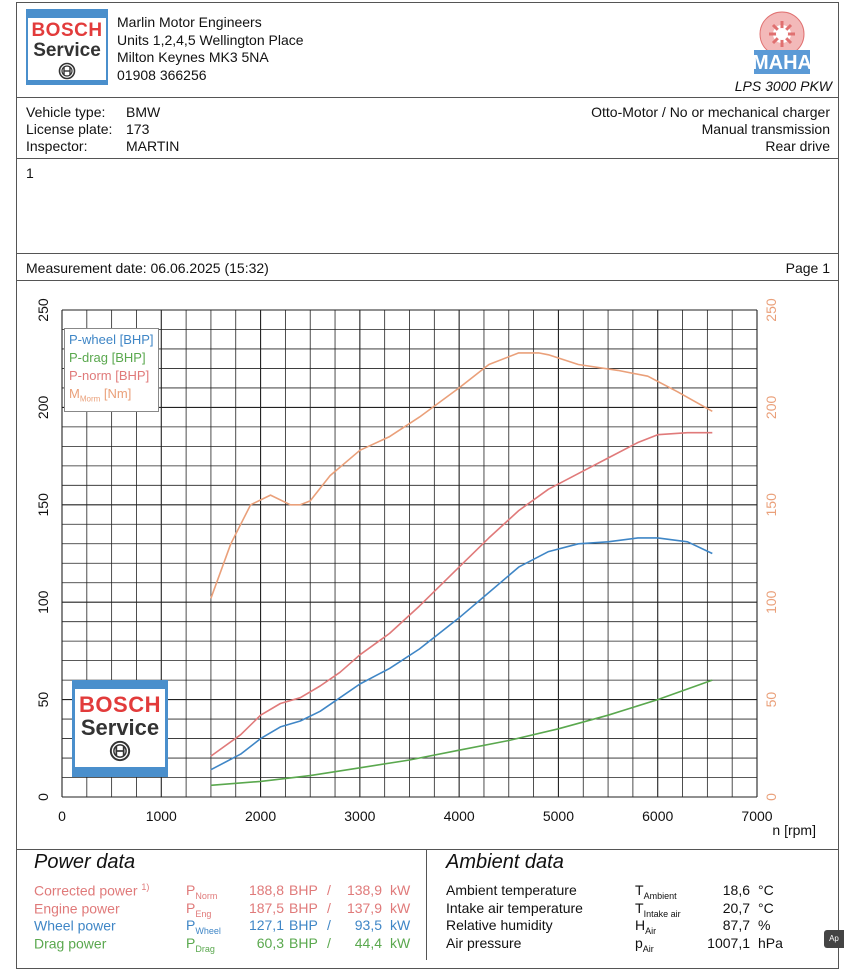 The height and width of the screenshot is (969, 844). What do you see at coordinates (794, 830) in the screenshot?
I see `x-axis-label: n [rpm]` at bounding box center [794, 830].